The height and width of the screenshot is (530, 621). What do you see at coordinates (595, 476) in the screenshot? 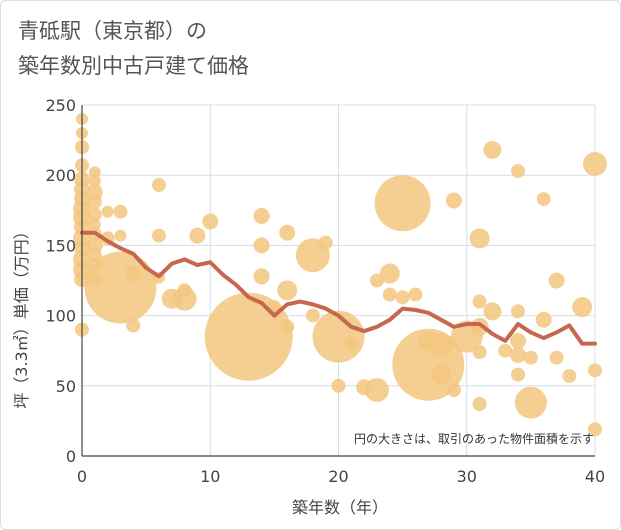
I see `x-tick-label: 40` at bounding box center [595, 476].